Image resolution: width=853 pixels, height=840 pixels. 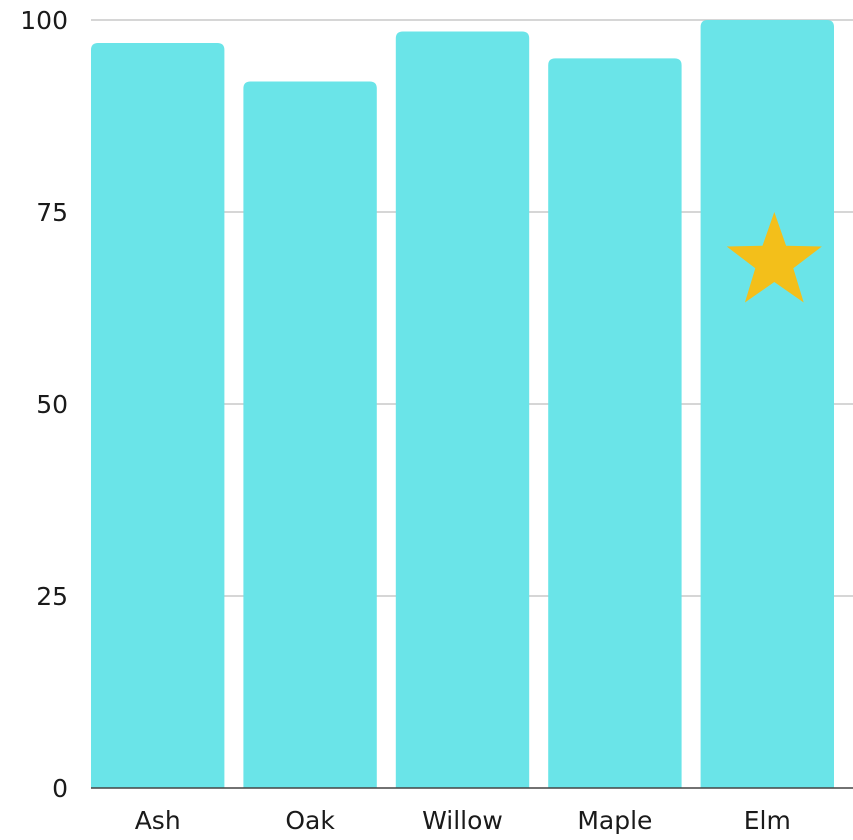 I want to click on y-tick-label-75: 75, so click(x=52, y=212).